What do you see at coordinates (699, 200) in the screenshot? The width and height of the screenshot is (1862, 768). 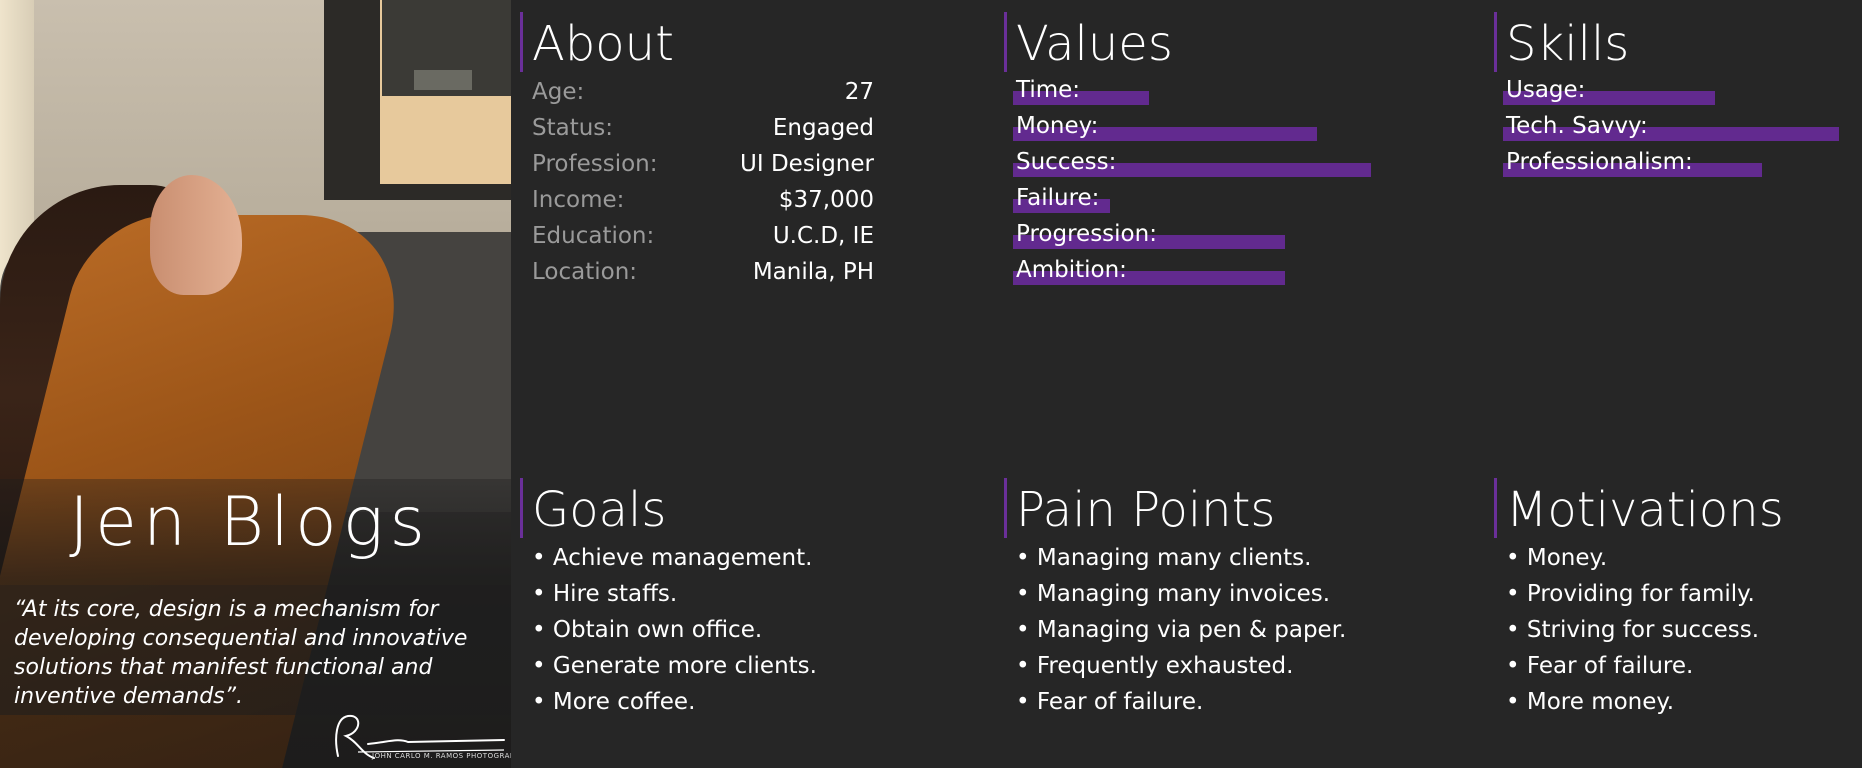 I see `about-row: Income: $37,000` at bounding box center [699, 200].